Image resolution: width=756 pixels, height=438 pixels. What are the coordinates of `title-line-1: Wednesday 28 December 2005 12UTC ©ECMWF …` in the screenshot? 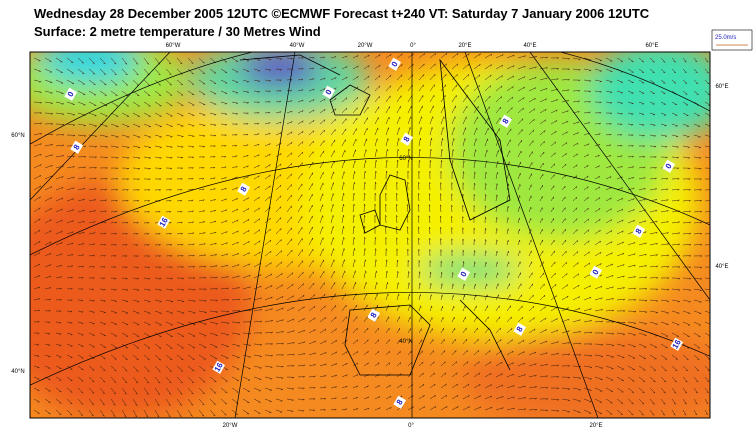 It's located at (342, 13).